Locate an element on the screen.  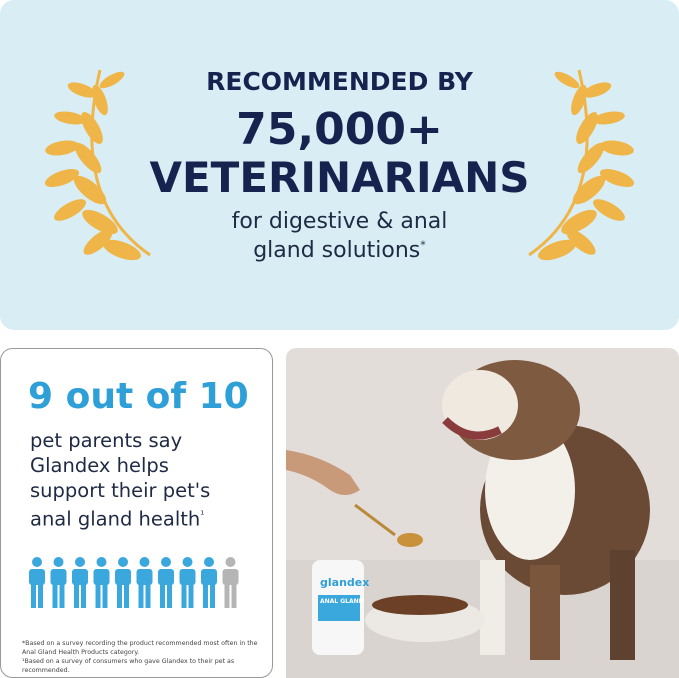
stat-line: anal gland health is located at coordinates (115, 519).